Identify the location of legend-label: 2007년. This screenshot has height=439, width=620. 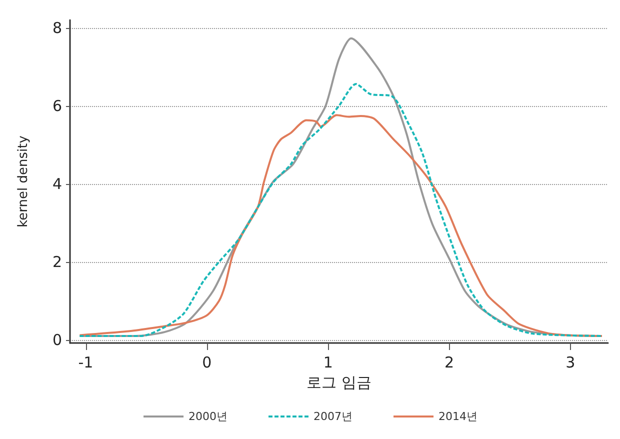
(333, 416).